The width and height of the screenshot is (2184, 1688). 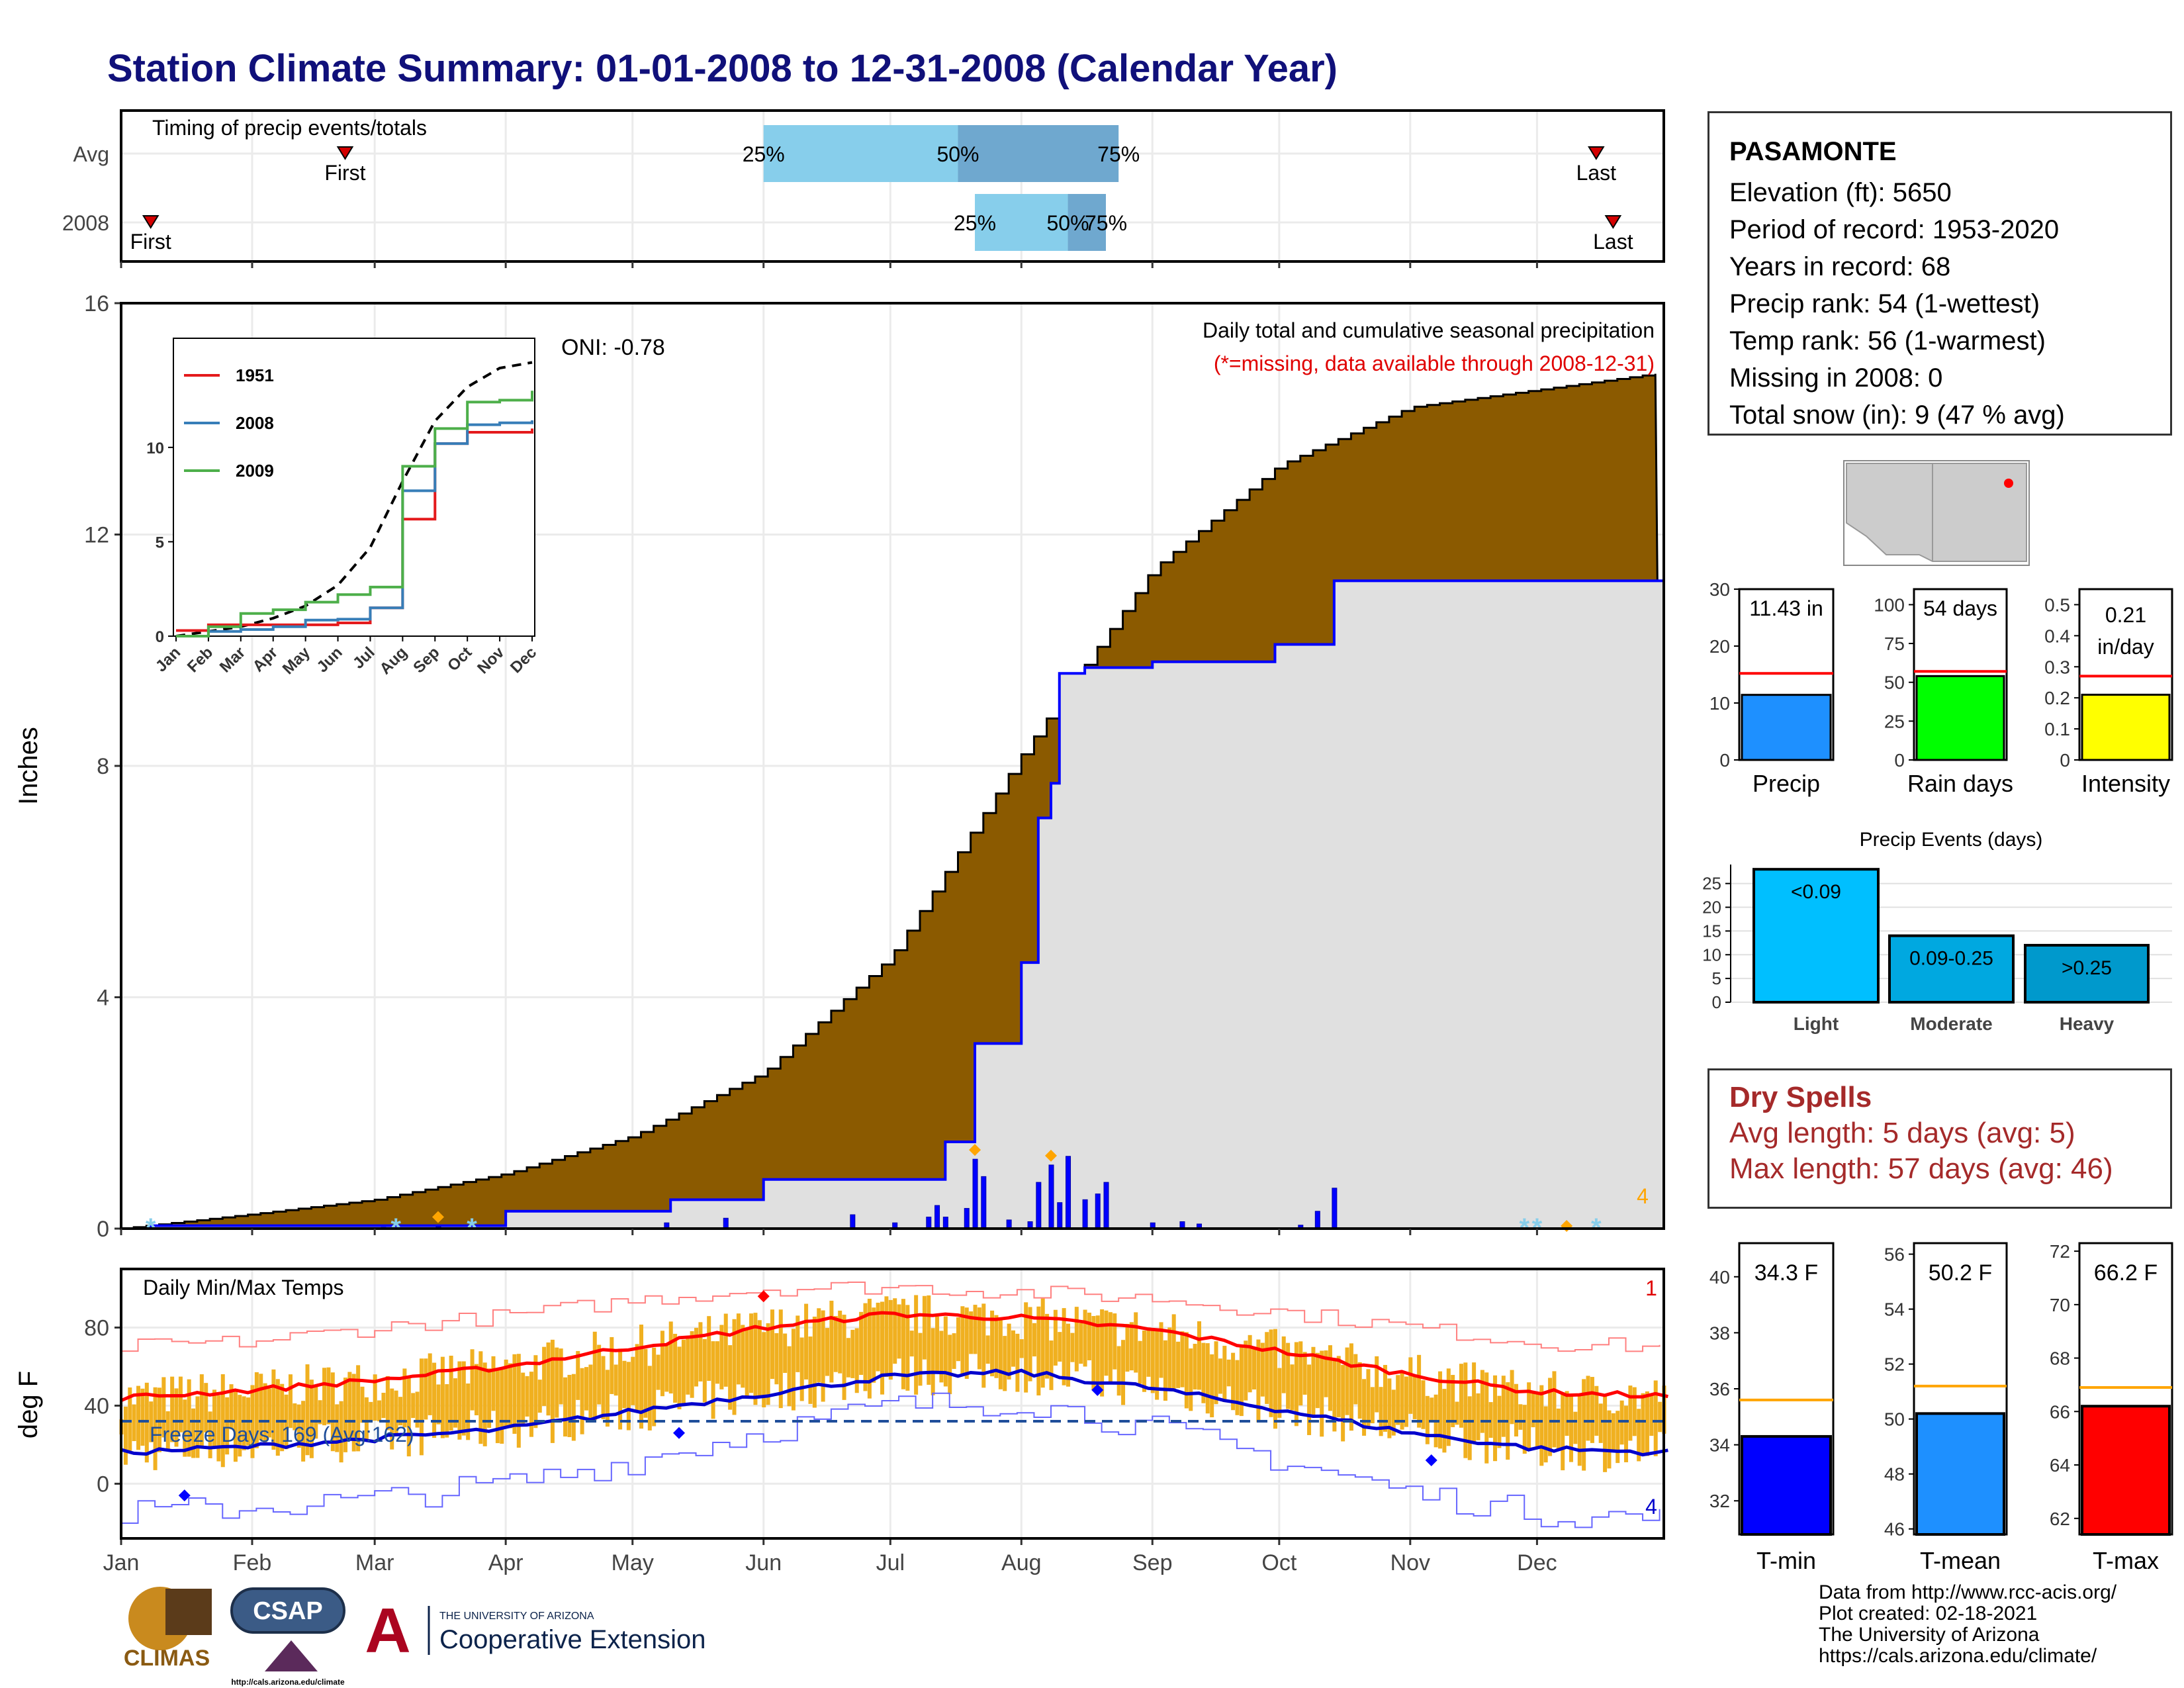 I want to click on summary-ytick-label: 100, so click(x=1889, y=604).